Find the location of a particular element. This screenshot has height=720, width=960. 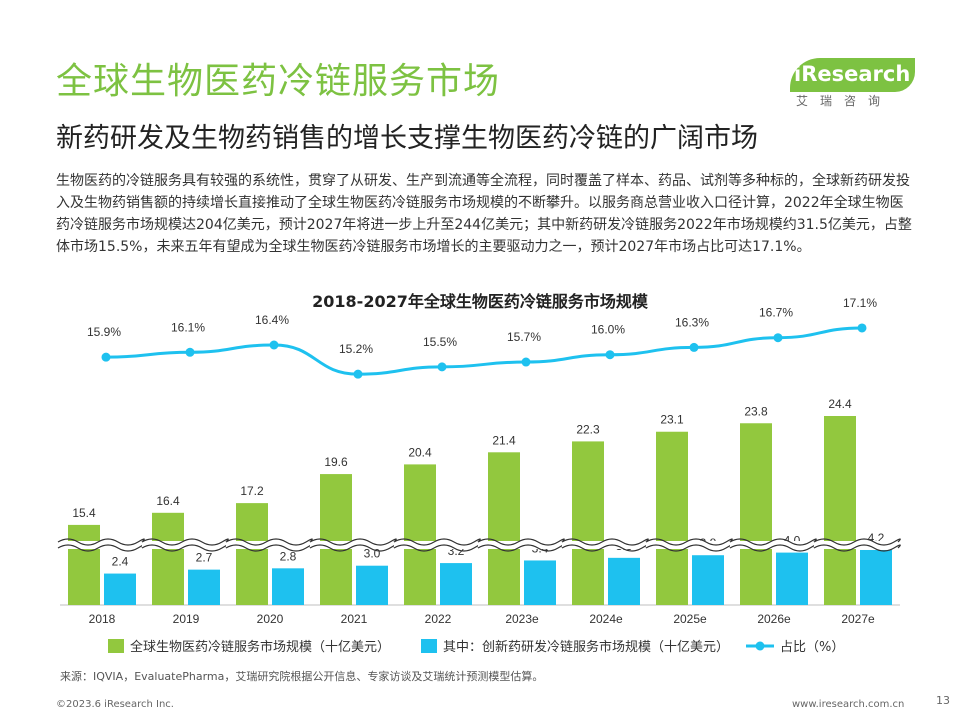

share-label: 15.5% is located at coordinates (440, 342).